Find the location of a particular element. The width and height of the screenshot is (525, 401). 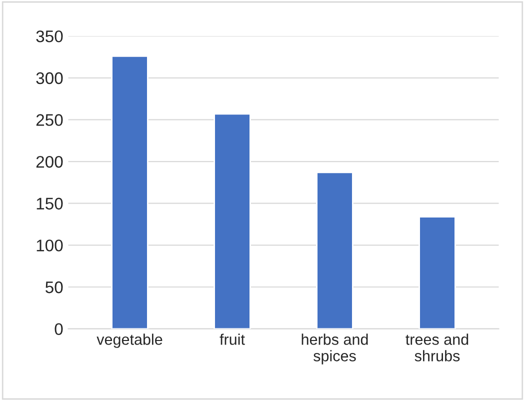

x-tick-label: fruit is located at coordinates (232, 339).